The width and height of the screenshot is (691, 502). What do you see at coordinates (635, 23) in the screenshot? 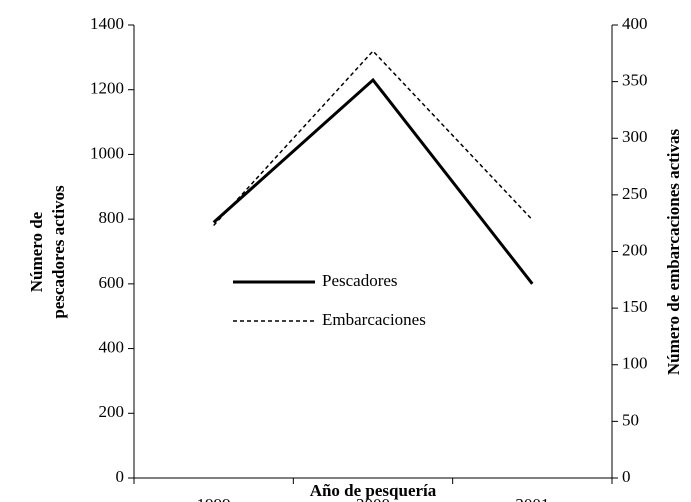
I see `y2-tick-label: 400` at bounding box center [635, 23].